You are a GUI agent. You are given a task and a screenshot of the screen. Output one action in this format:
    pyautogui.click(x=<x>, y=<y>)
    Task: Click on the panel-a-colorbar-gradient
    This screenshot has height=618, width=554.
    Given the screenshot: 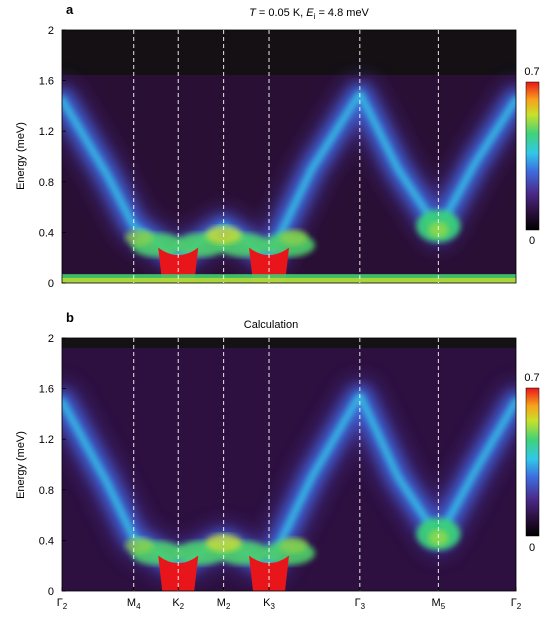 What is the action you would take?
    pyautogui.click(x=532, y=156)
    